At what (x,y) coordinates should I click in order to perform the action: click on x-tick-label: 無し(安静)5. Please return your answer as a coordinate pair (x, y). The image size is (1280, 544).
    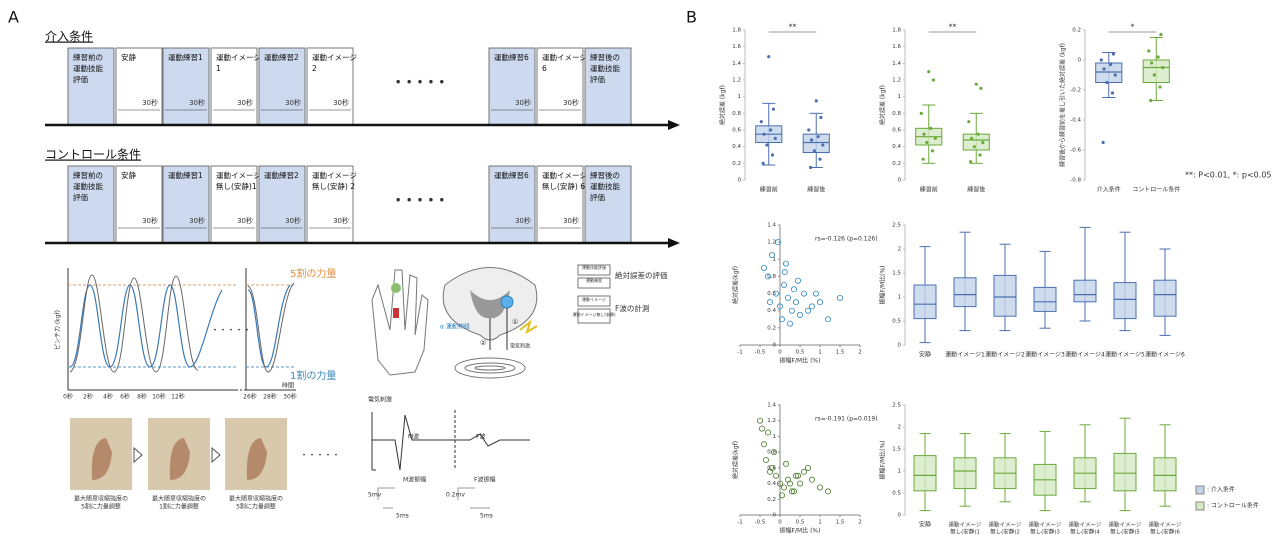
    Looking at the image, I should click on (1125, 532).